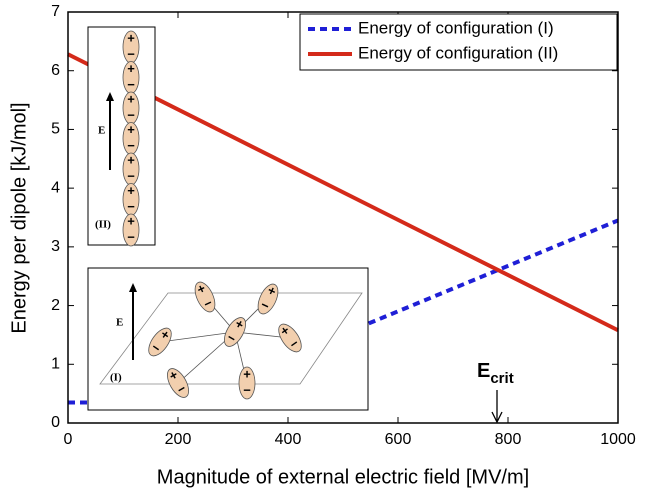  I want to click on y-tick-label: 6, so click(55, 70).